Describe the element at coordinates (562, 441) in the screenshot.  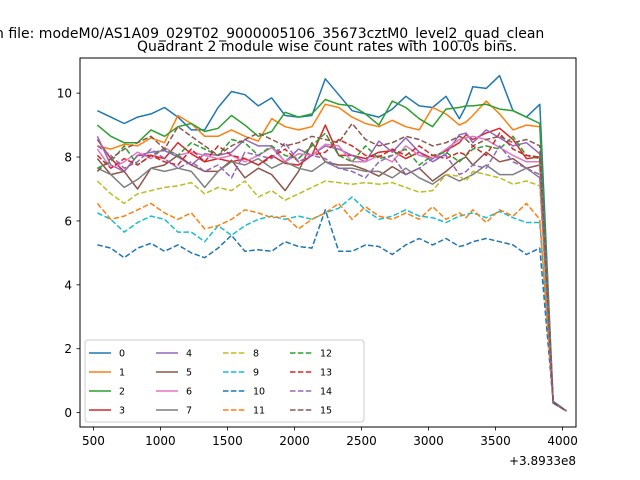
I see `x-tick-label: 4000` at that location.